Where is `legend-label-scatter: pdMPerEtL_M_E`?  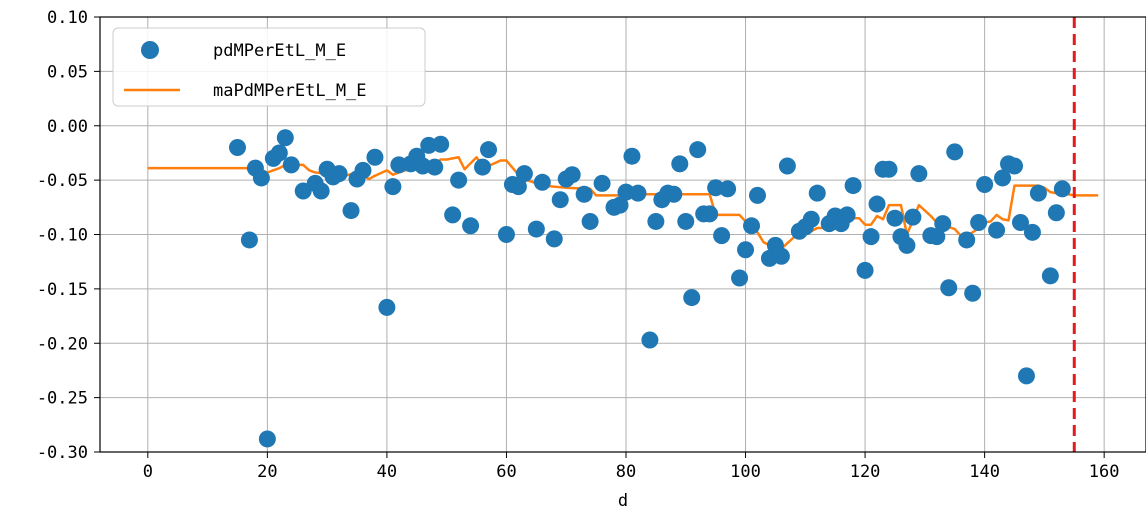 legend-label-scatter: pdMPerEtL_M_E is located at coordinates (279, 51).